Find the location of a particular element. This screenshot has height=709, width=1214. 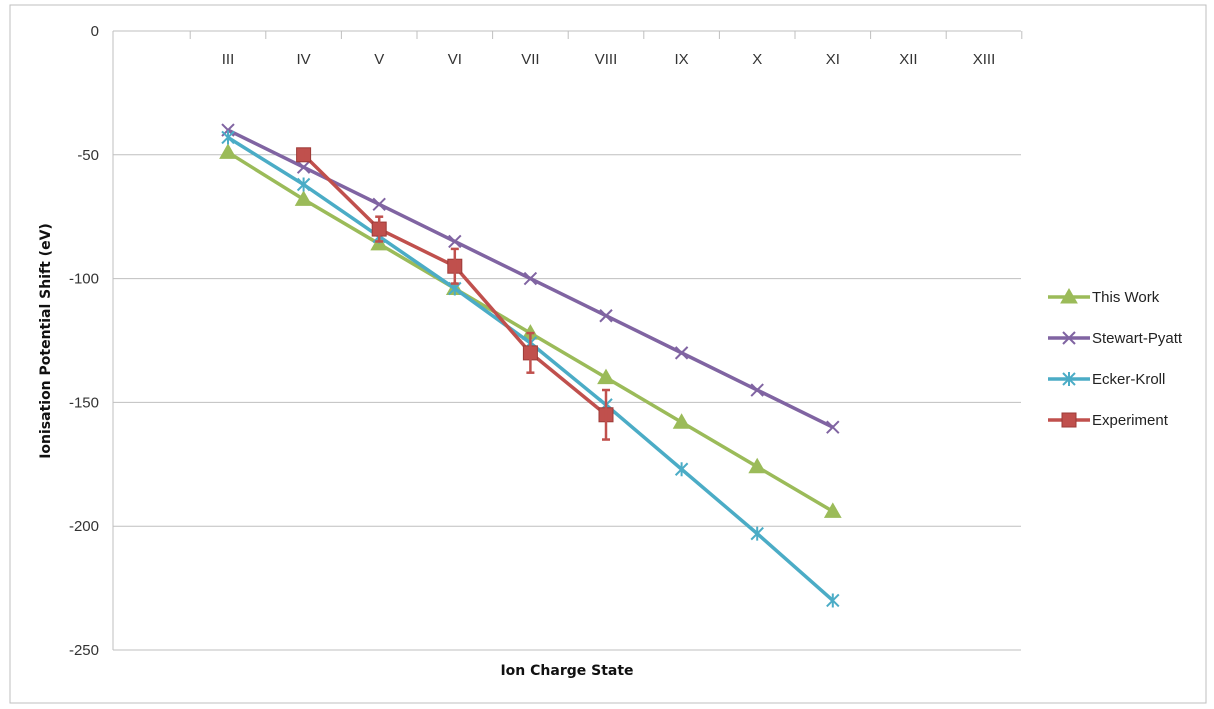

y-tick-label: -100 is located at coordinates (84, 279).